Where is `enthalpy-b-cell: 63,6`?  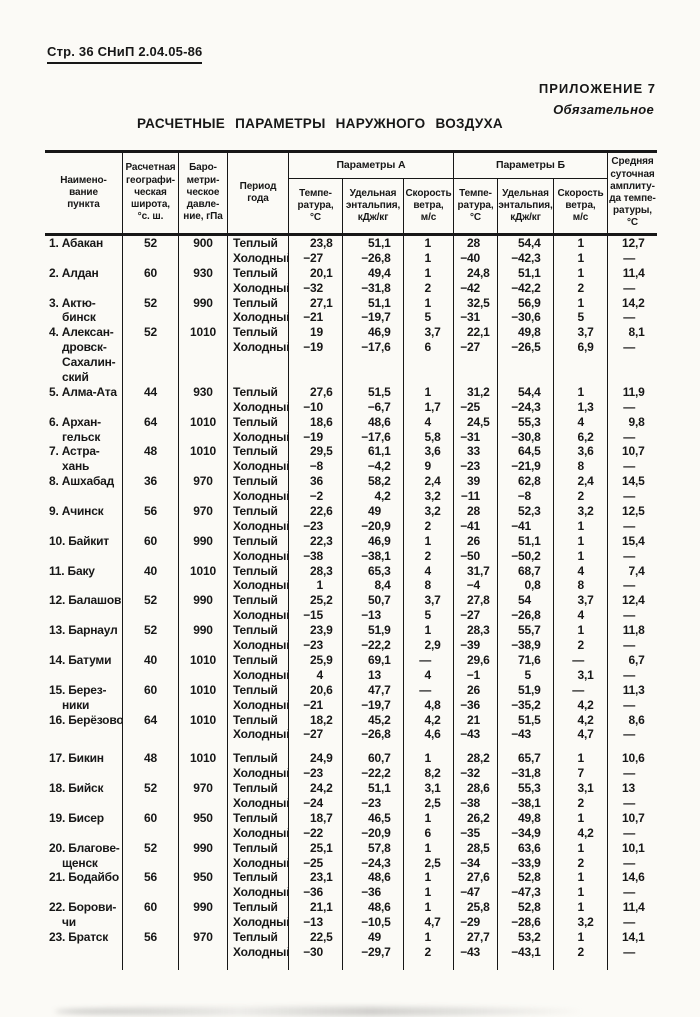 enthalpy-b-cell: 63,6 is located at coordinates (525, 848).